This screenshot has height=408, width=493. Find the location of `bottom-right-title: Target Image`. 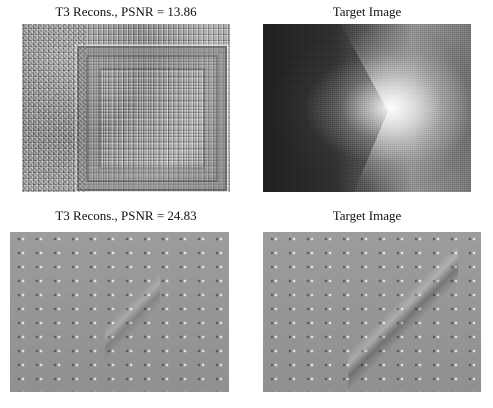

bottom-right-title: Target Image is located at coordinates (367, 215).